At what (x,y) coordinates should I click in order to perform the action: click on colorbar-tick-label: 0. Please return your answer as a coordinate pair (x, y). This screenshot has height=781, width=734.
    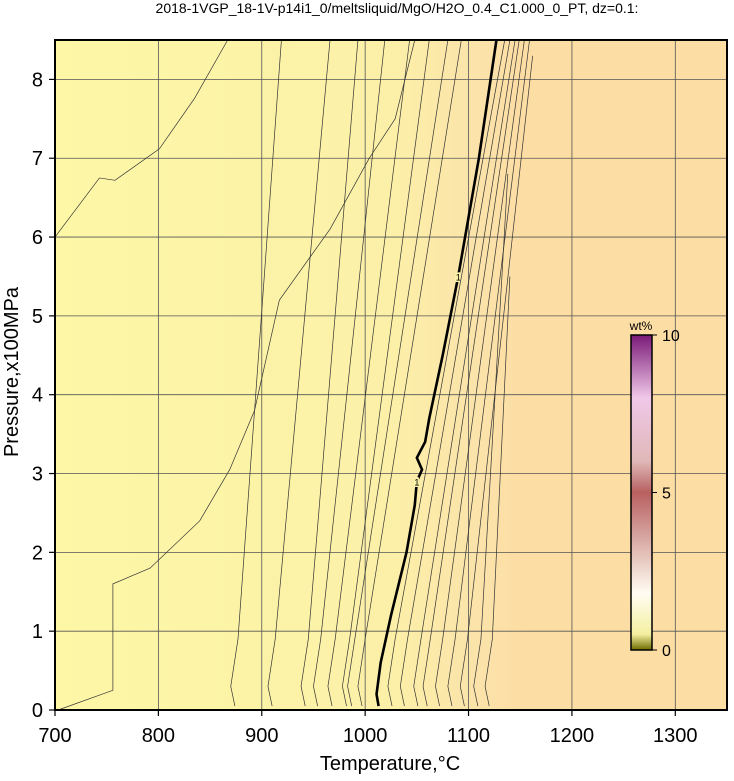
    Looking at the image, I should click on (666, 651).